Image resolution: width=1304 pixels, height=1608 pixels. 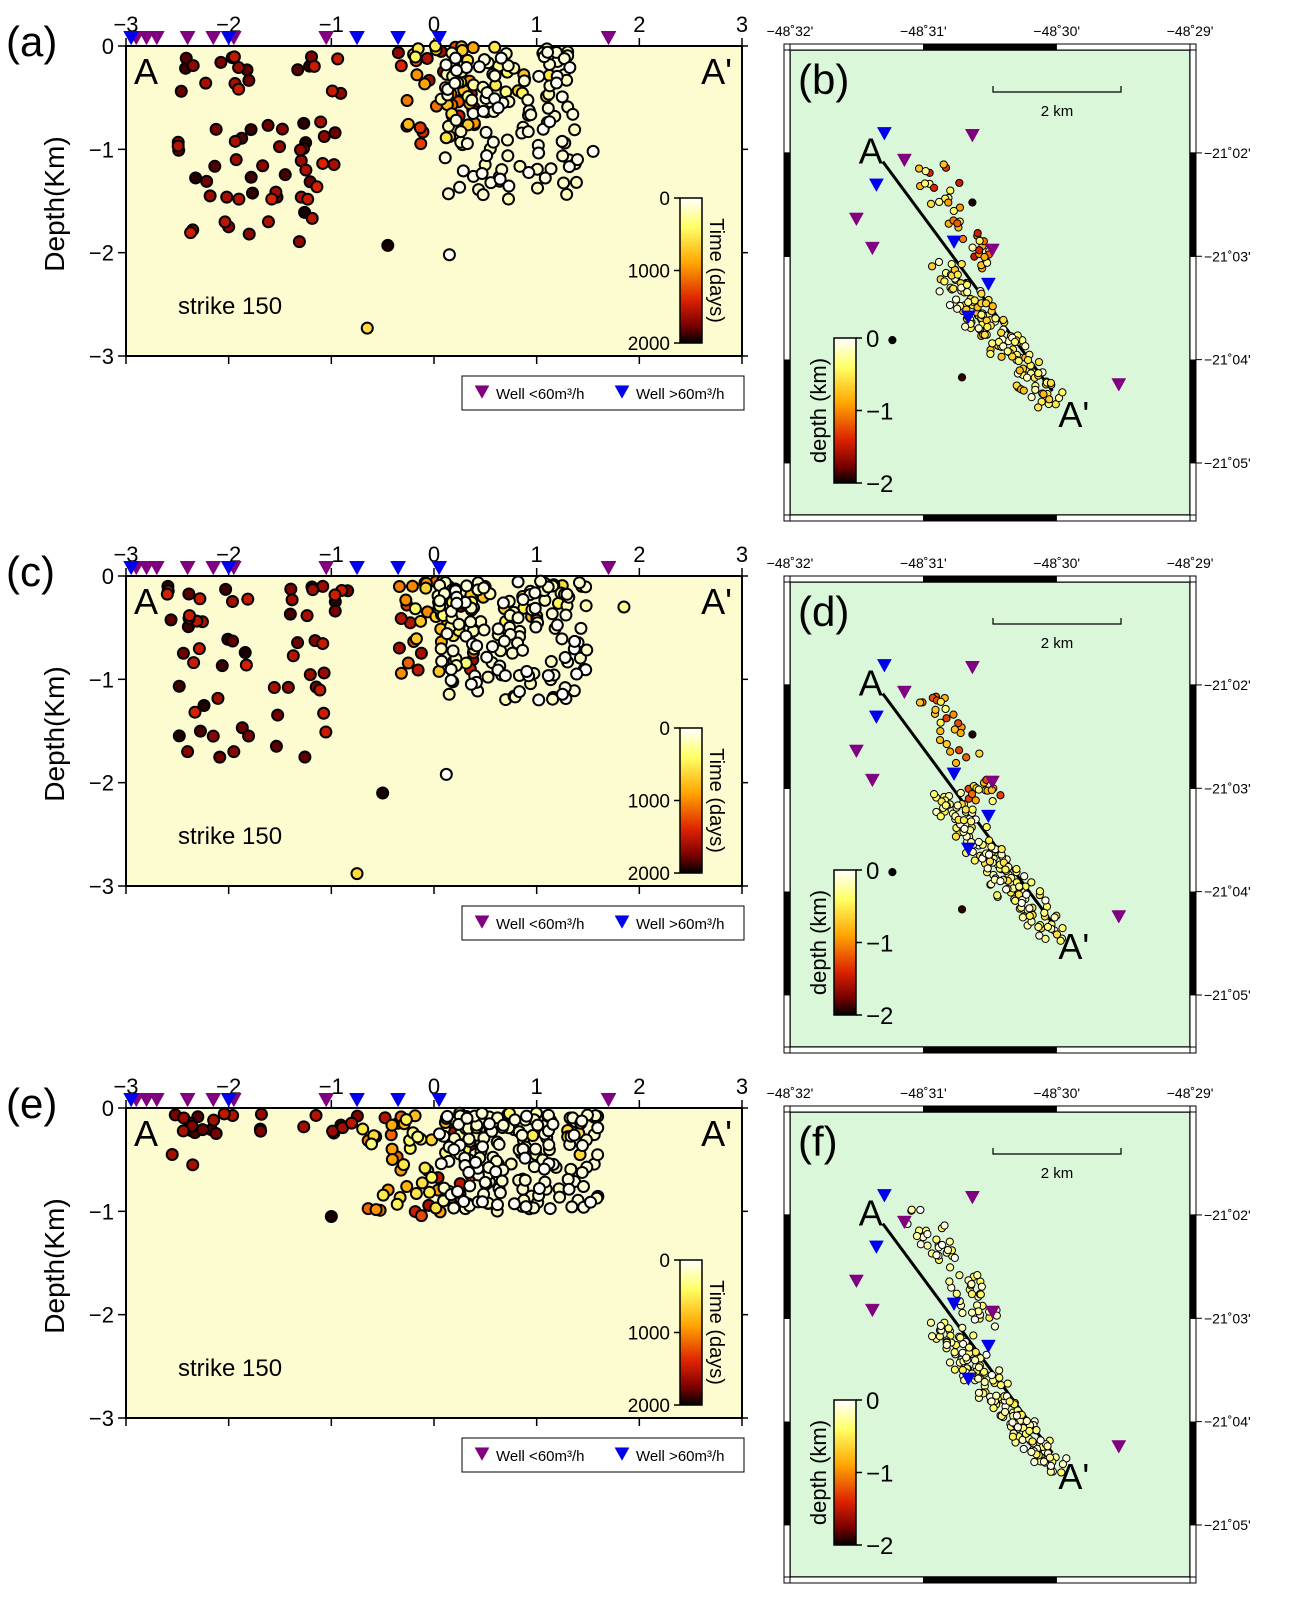 I want to click on legend-well-high-icon, so click(x=622, y=922).